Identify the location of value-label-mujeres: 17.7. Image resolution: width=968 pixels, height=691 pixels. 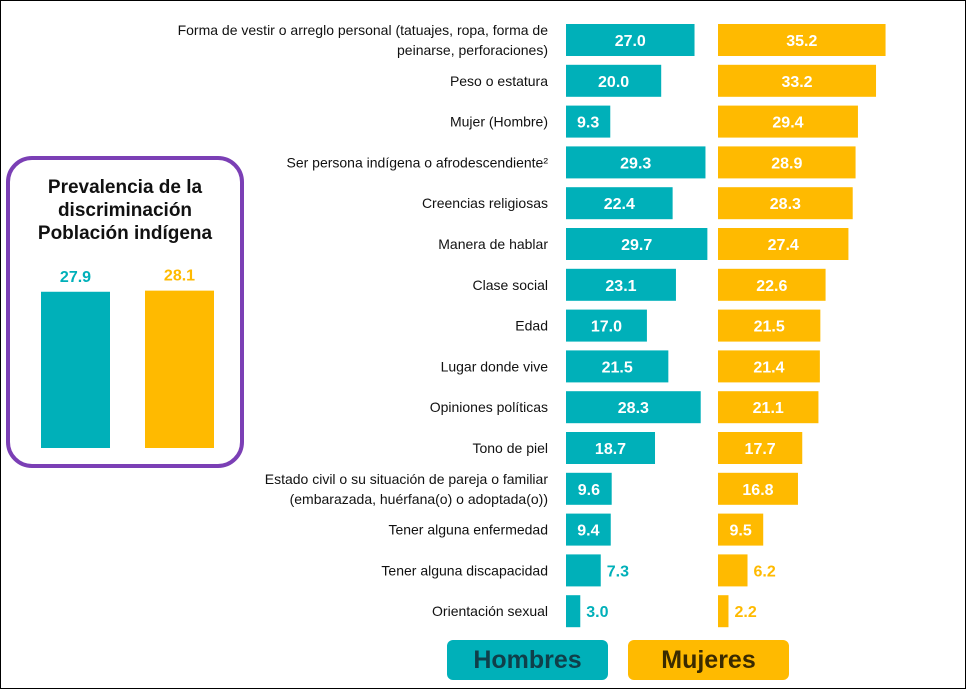
(760, 449).